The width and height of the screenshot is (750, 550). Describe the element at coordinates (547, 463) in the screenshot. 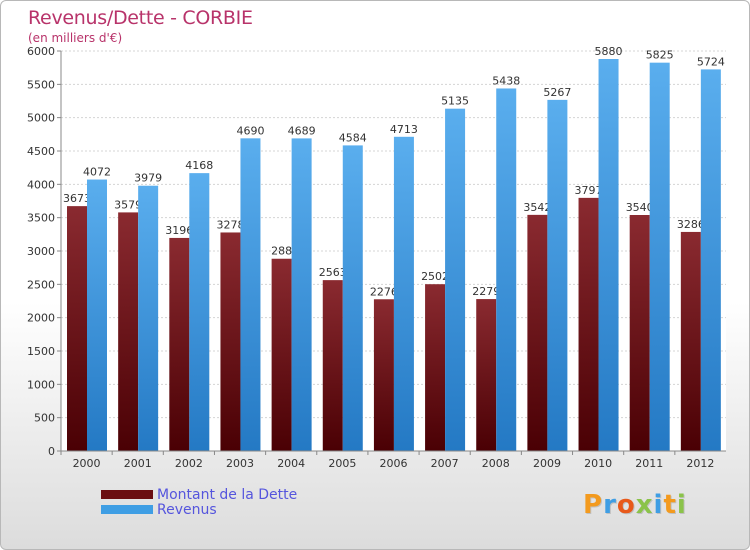

I see `x-tick-label: 2009` at that location.